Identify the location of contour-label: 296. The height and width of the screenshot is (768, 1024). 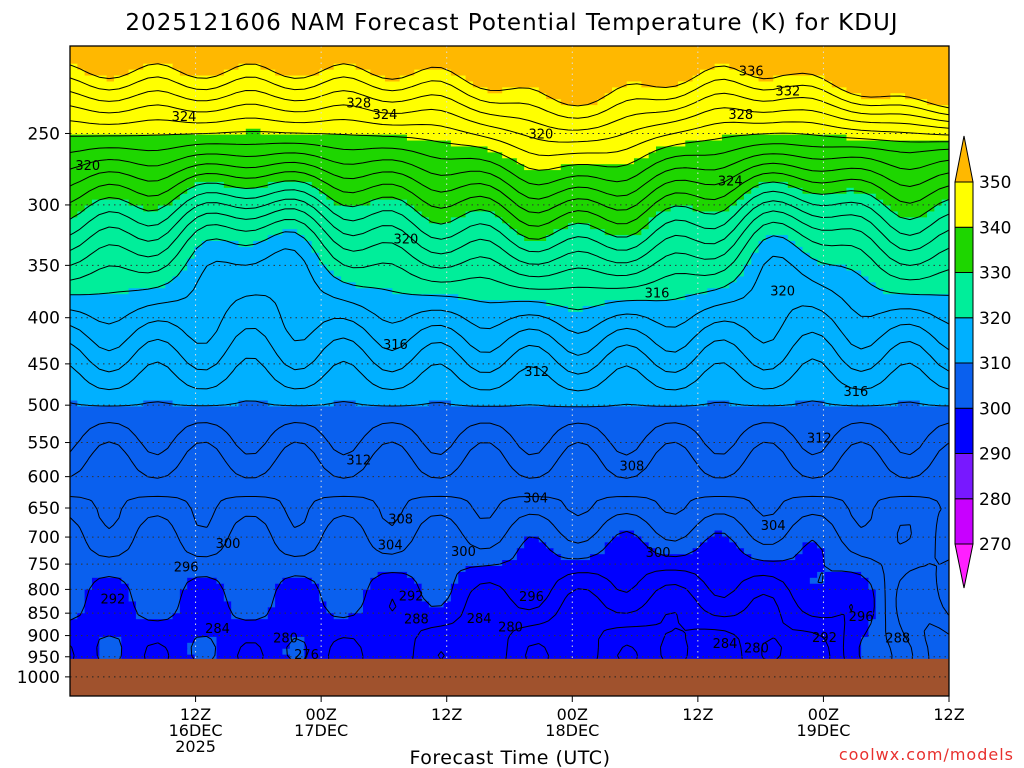
(531, 597).